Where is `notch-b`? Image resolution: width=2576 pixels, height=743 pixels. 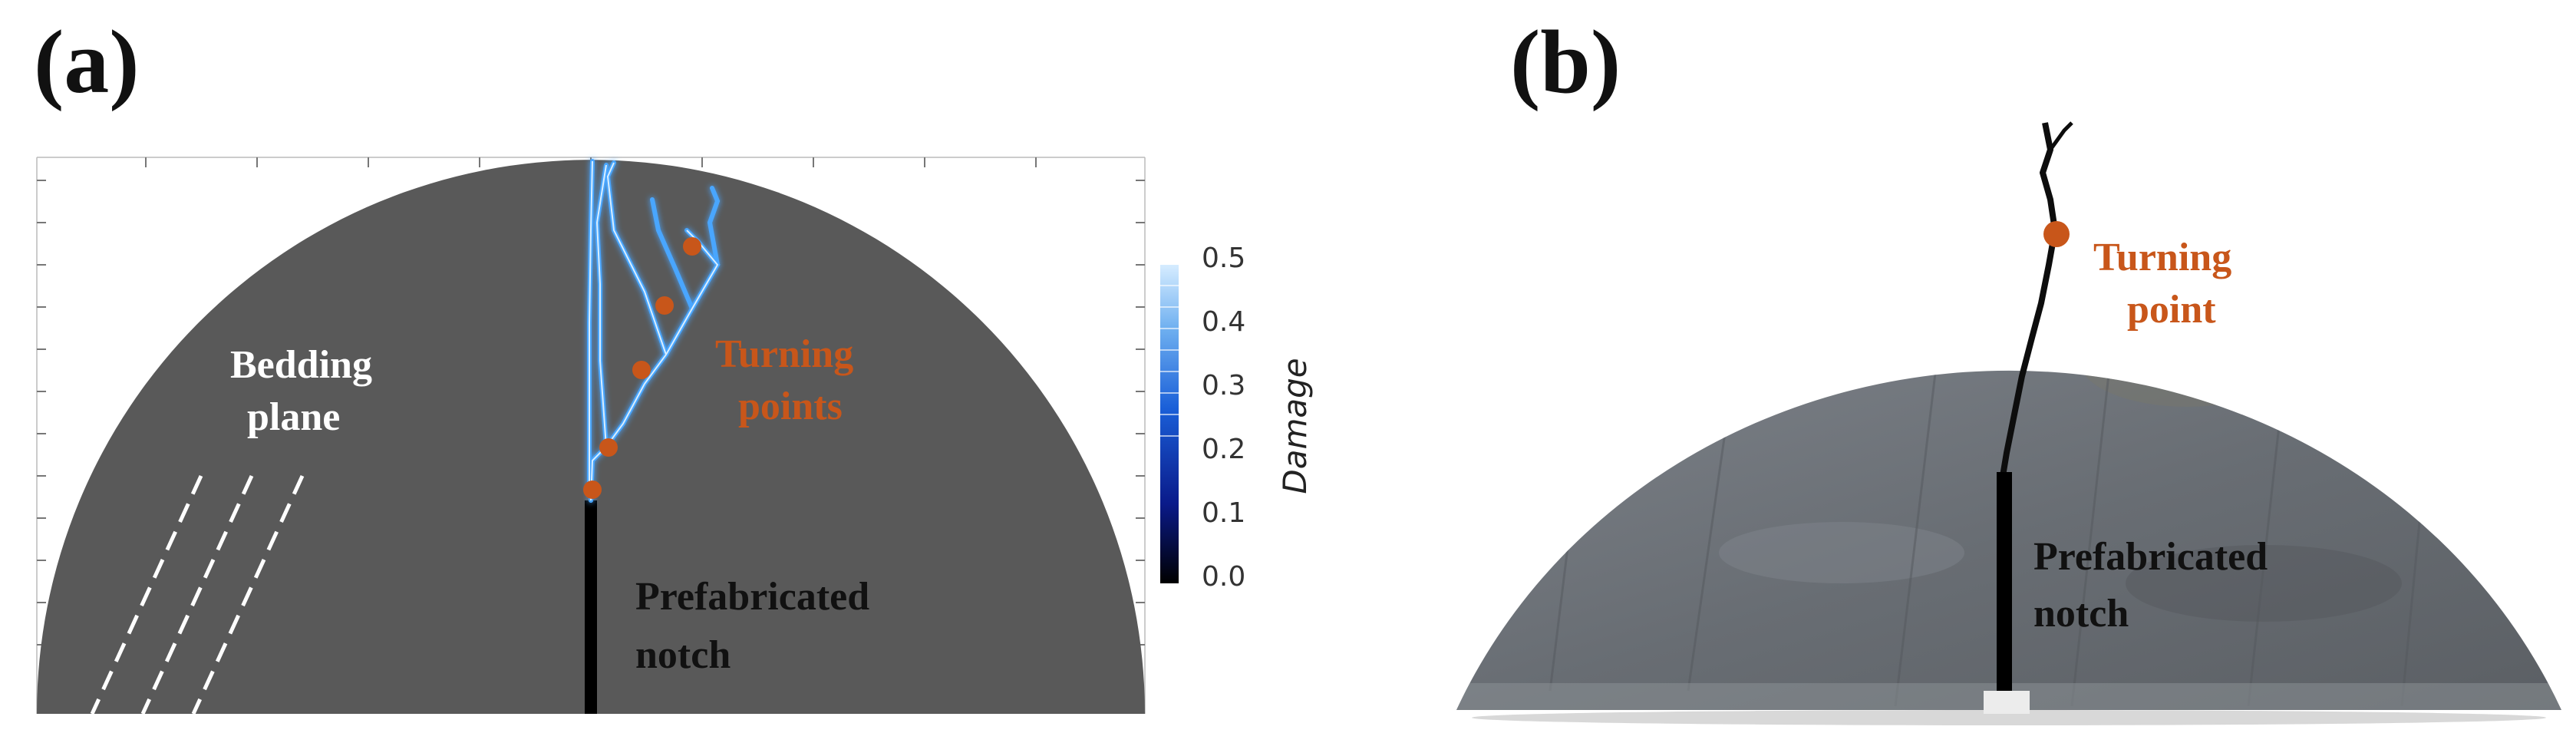 notch-b is located at coordinates (2005, 589).